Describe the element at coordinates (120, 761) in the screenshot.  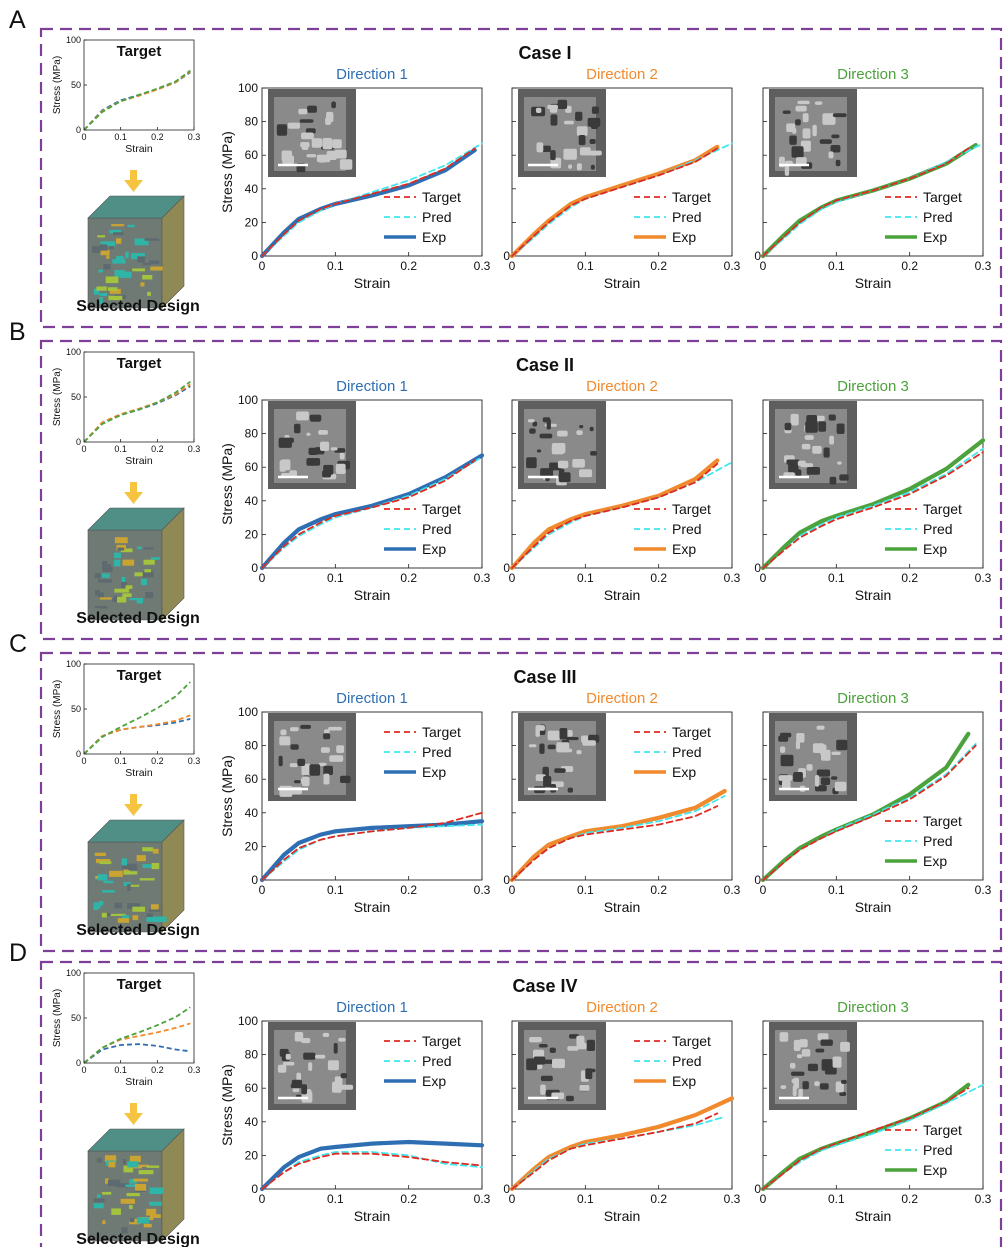
I see `target-inset-xtick-label: 0.1` at that location.